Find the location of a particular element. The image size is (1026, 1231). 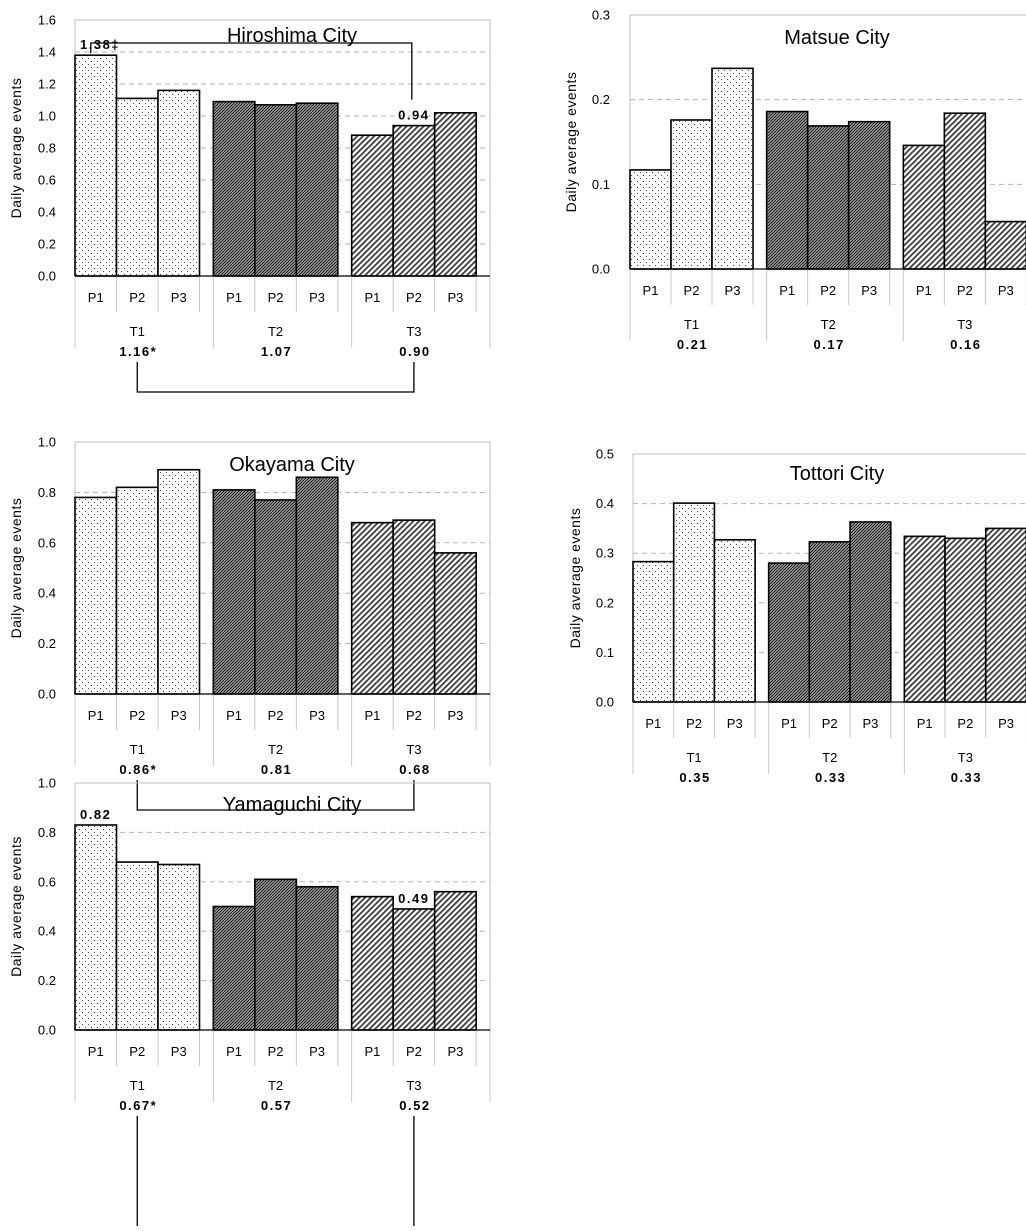

chart-title: Okayama City is located at coordinates (292, 465).